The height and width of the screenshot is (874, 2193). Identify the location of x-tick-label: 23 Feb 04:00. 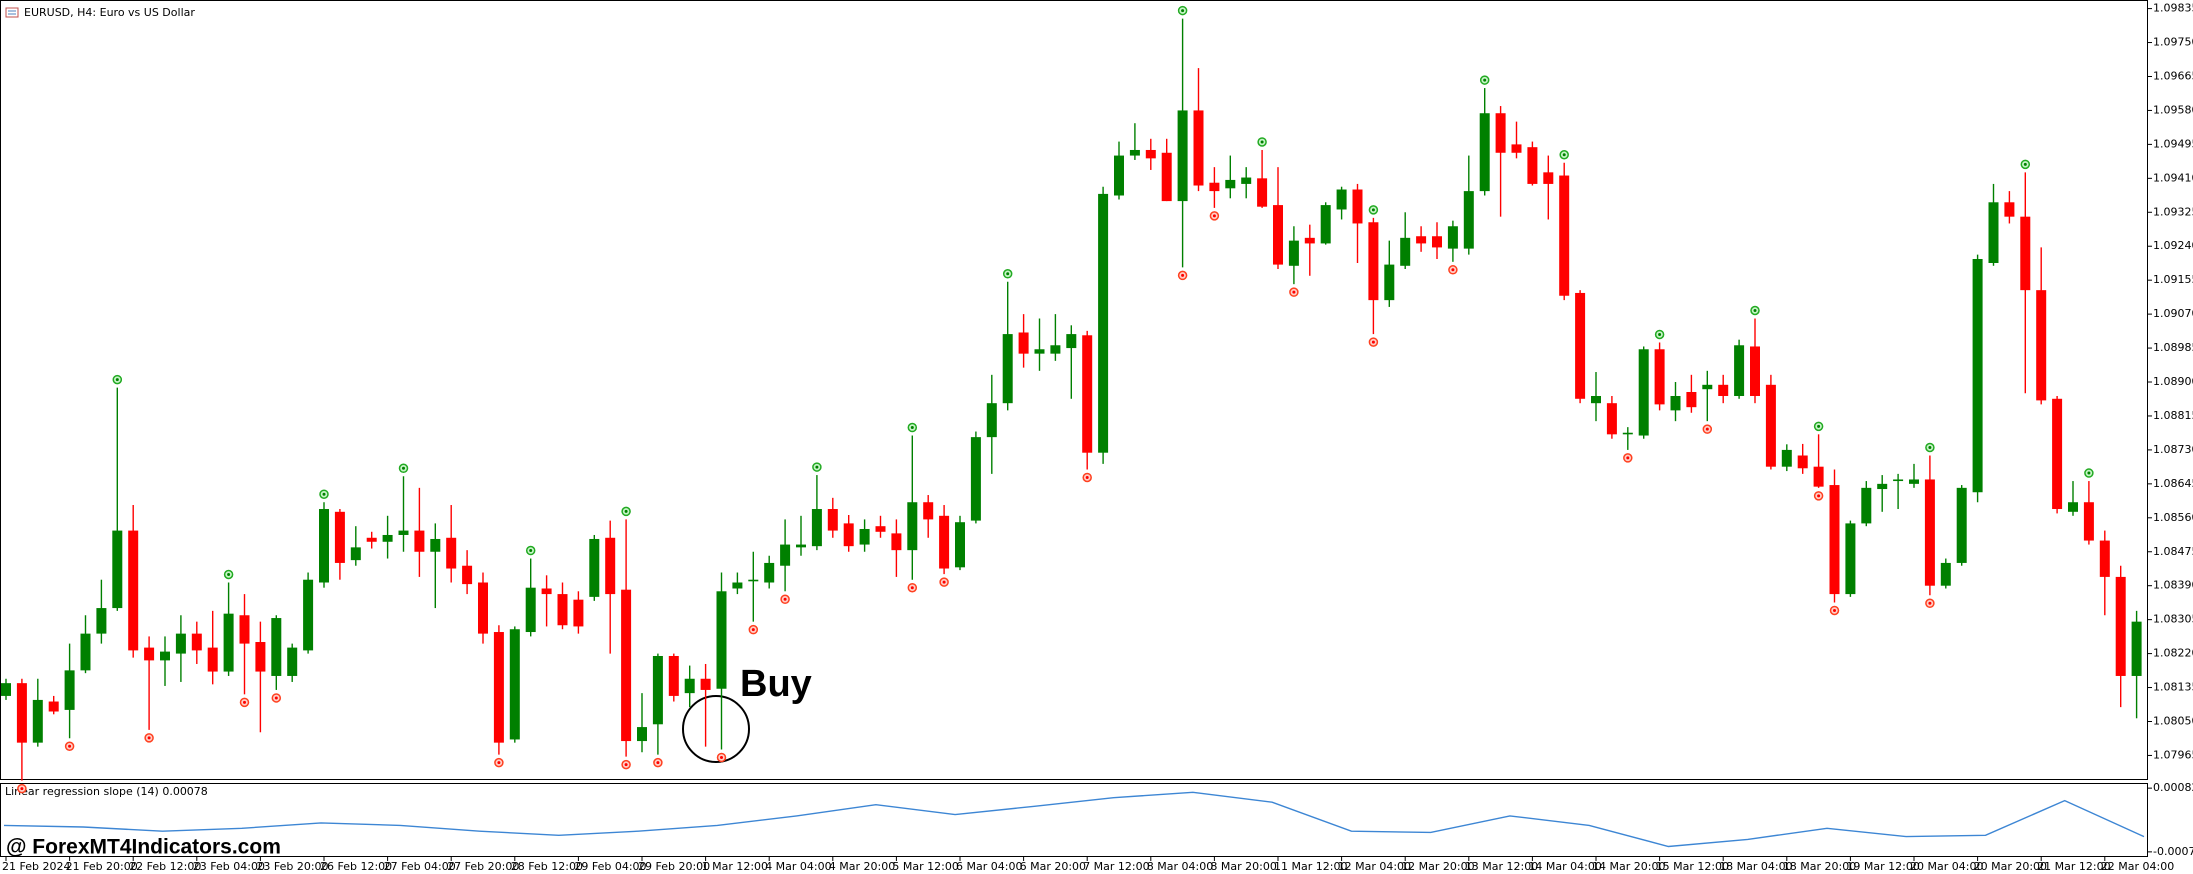
(229, 866).